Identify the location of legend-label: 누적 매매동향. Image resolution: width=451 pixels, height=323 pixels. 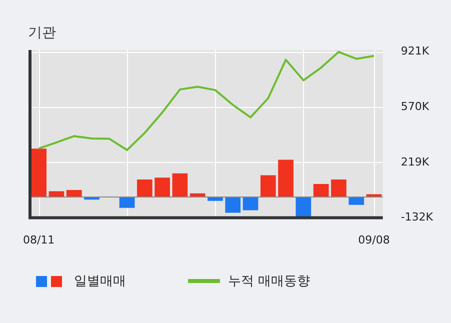
(269, 281).